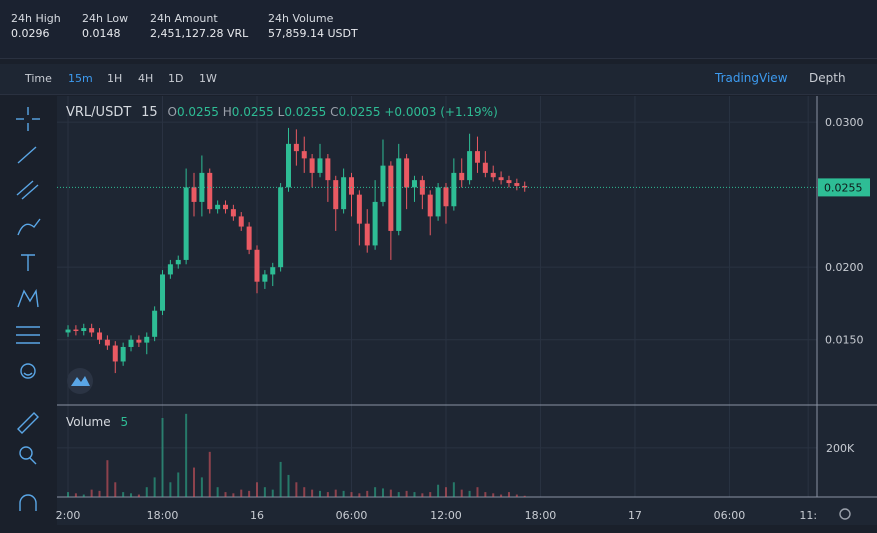 The height and width of the screenshot is (533, 877). What do you see at coordinates (115, 78) in the screenshot?
I see `interval-button: 1H` at bounding box center [115, 78].